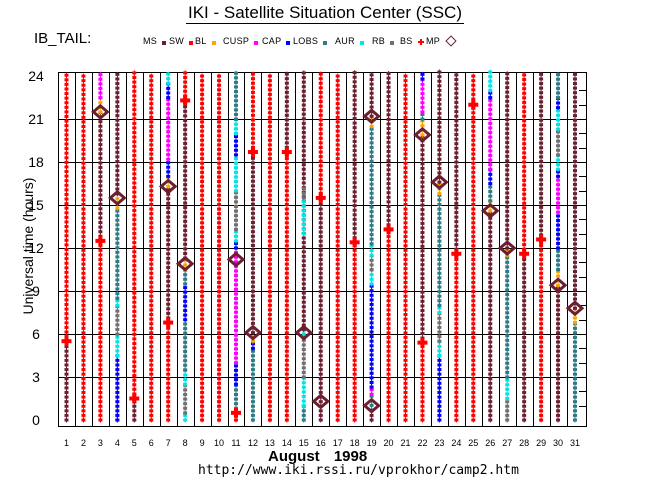 The height and width of the screenshot is (500, 650). Describe the element at coordinates (473, 443) in the screenshot. I see `x-tick-label: 25` at that location.